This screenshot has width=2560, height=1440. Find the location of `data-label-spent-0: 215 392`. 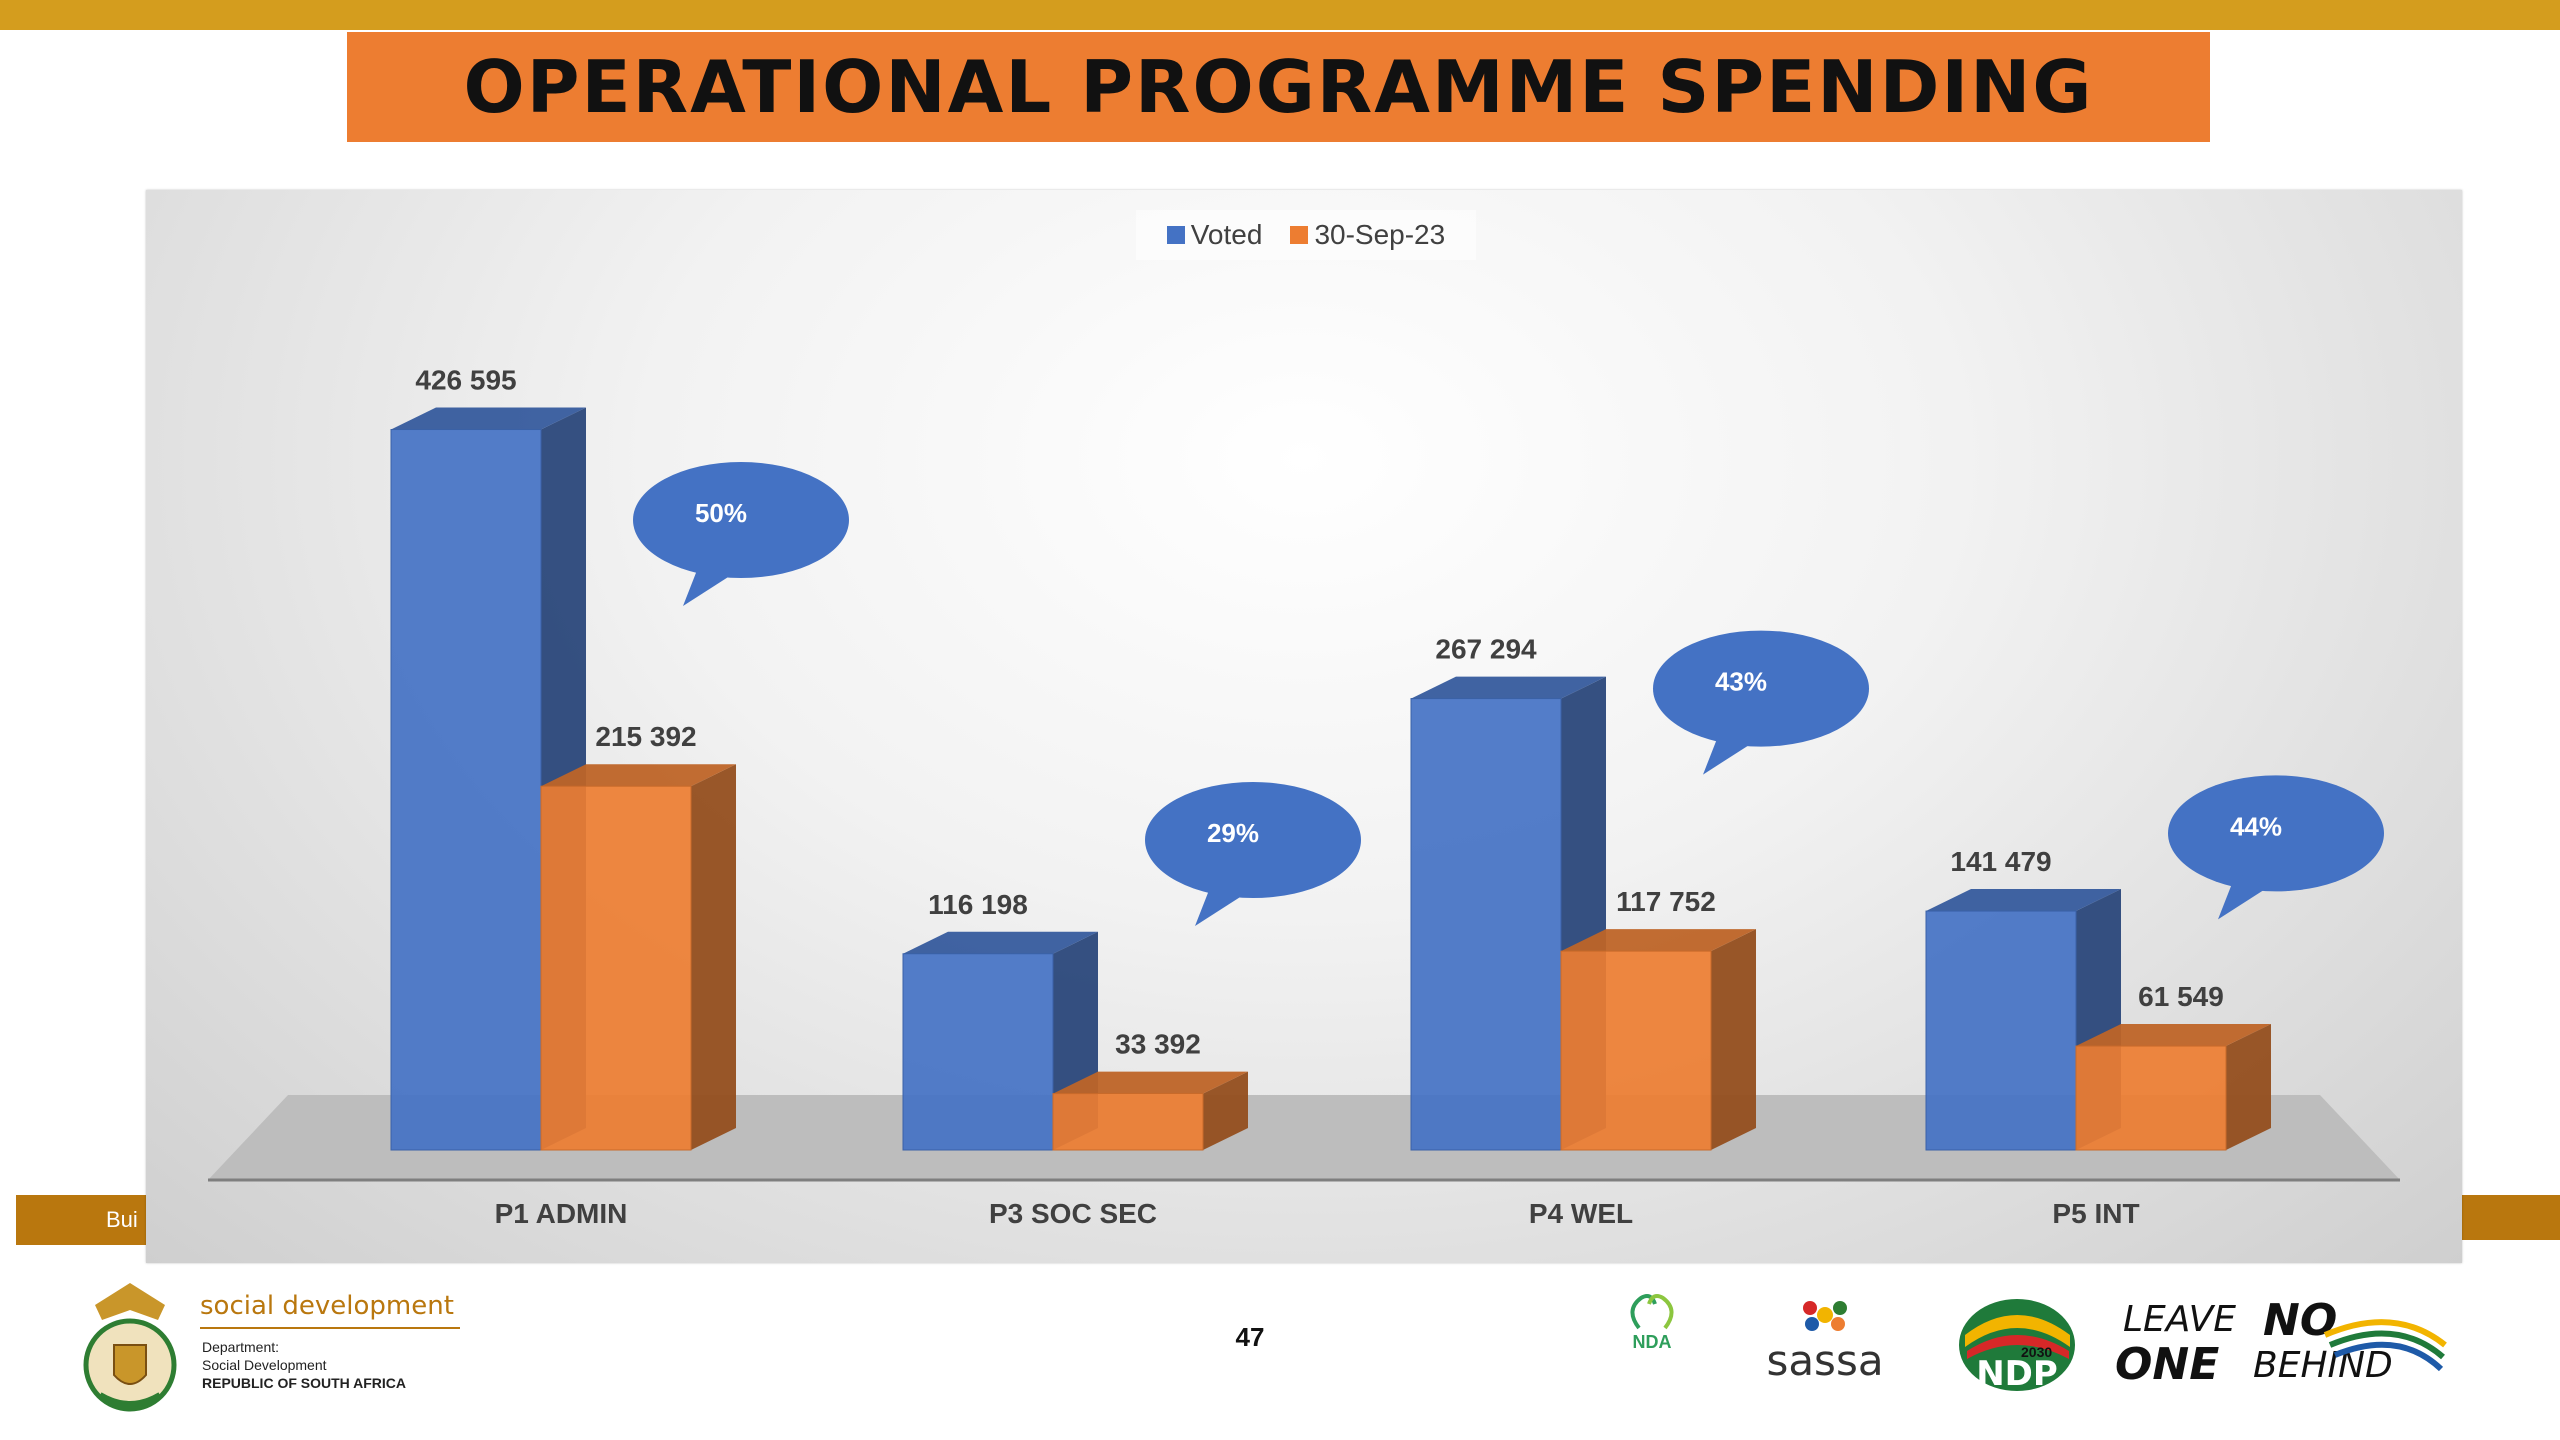

data-label-spent-0: 215 392 is located at coordinates (645, 736).